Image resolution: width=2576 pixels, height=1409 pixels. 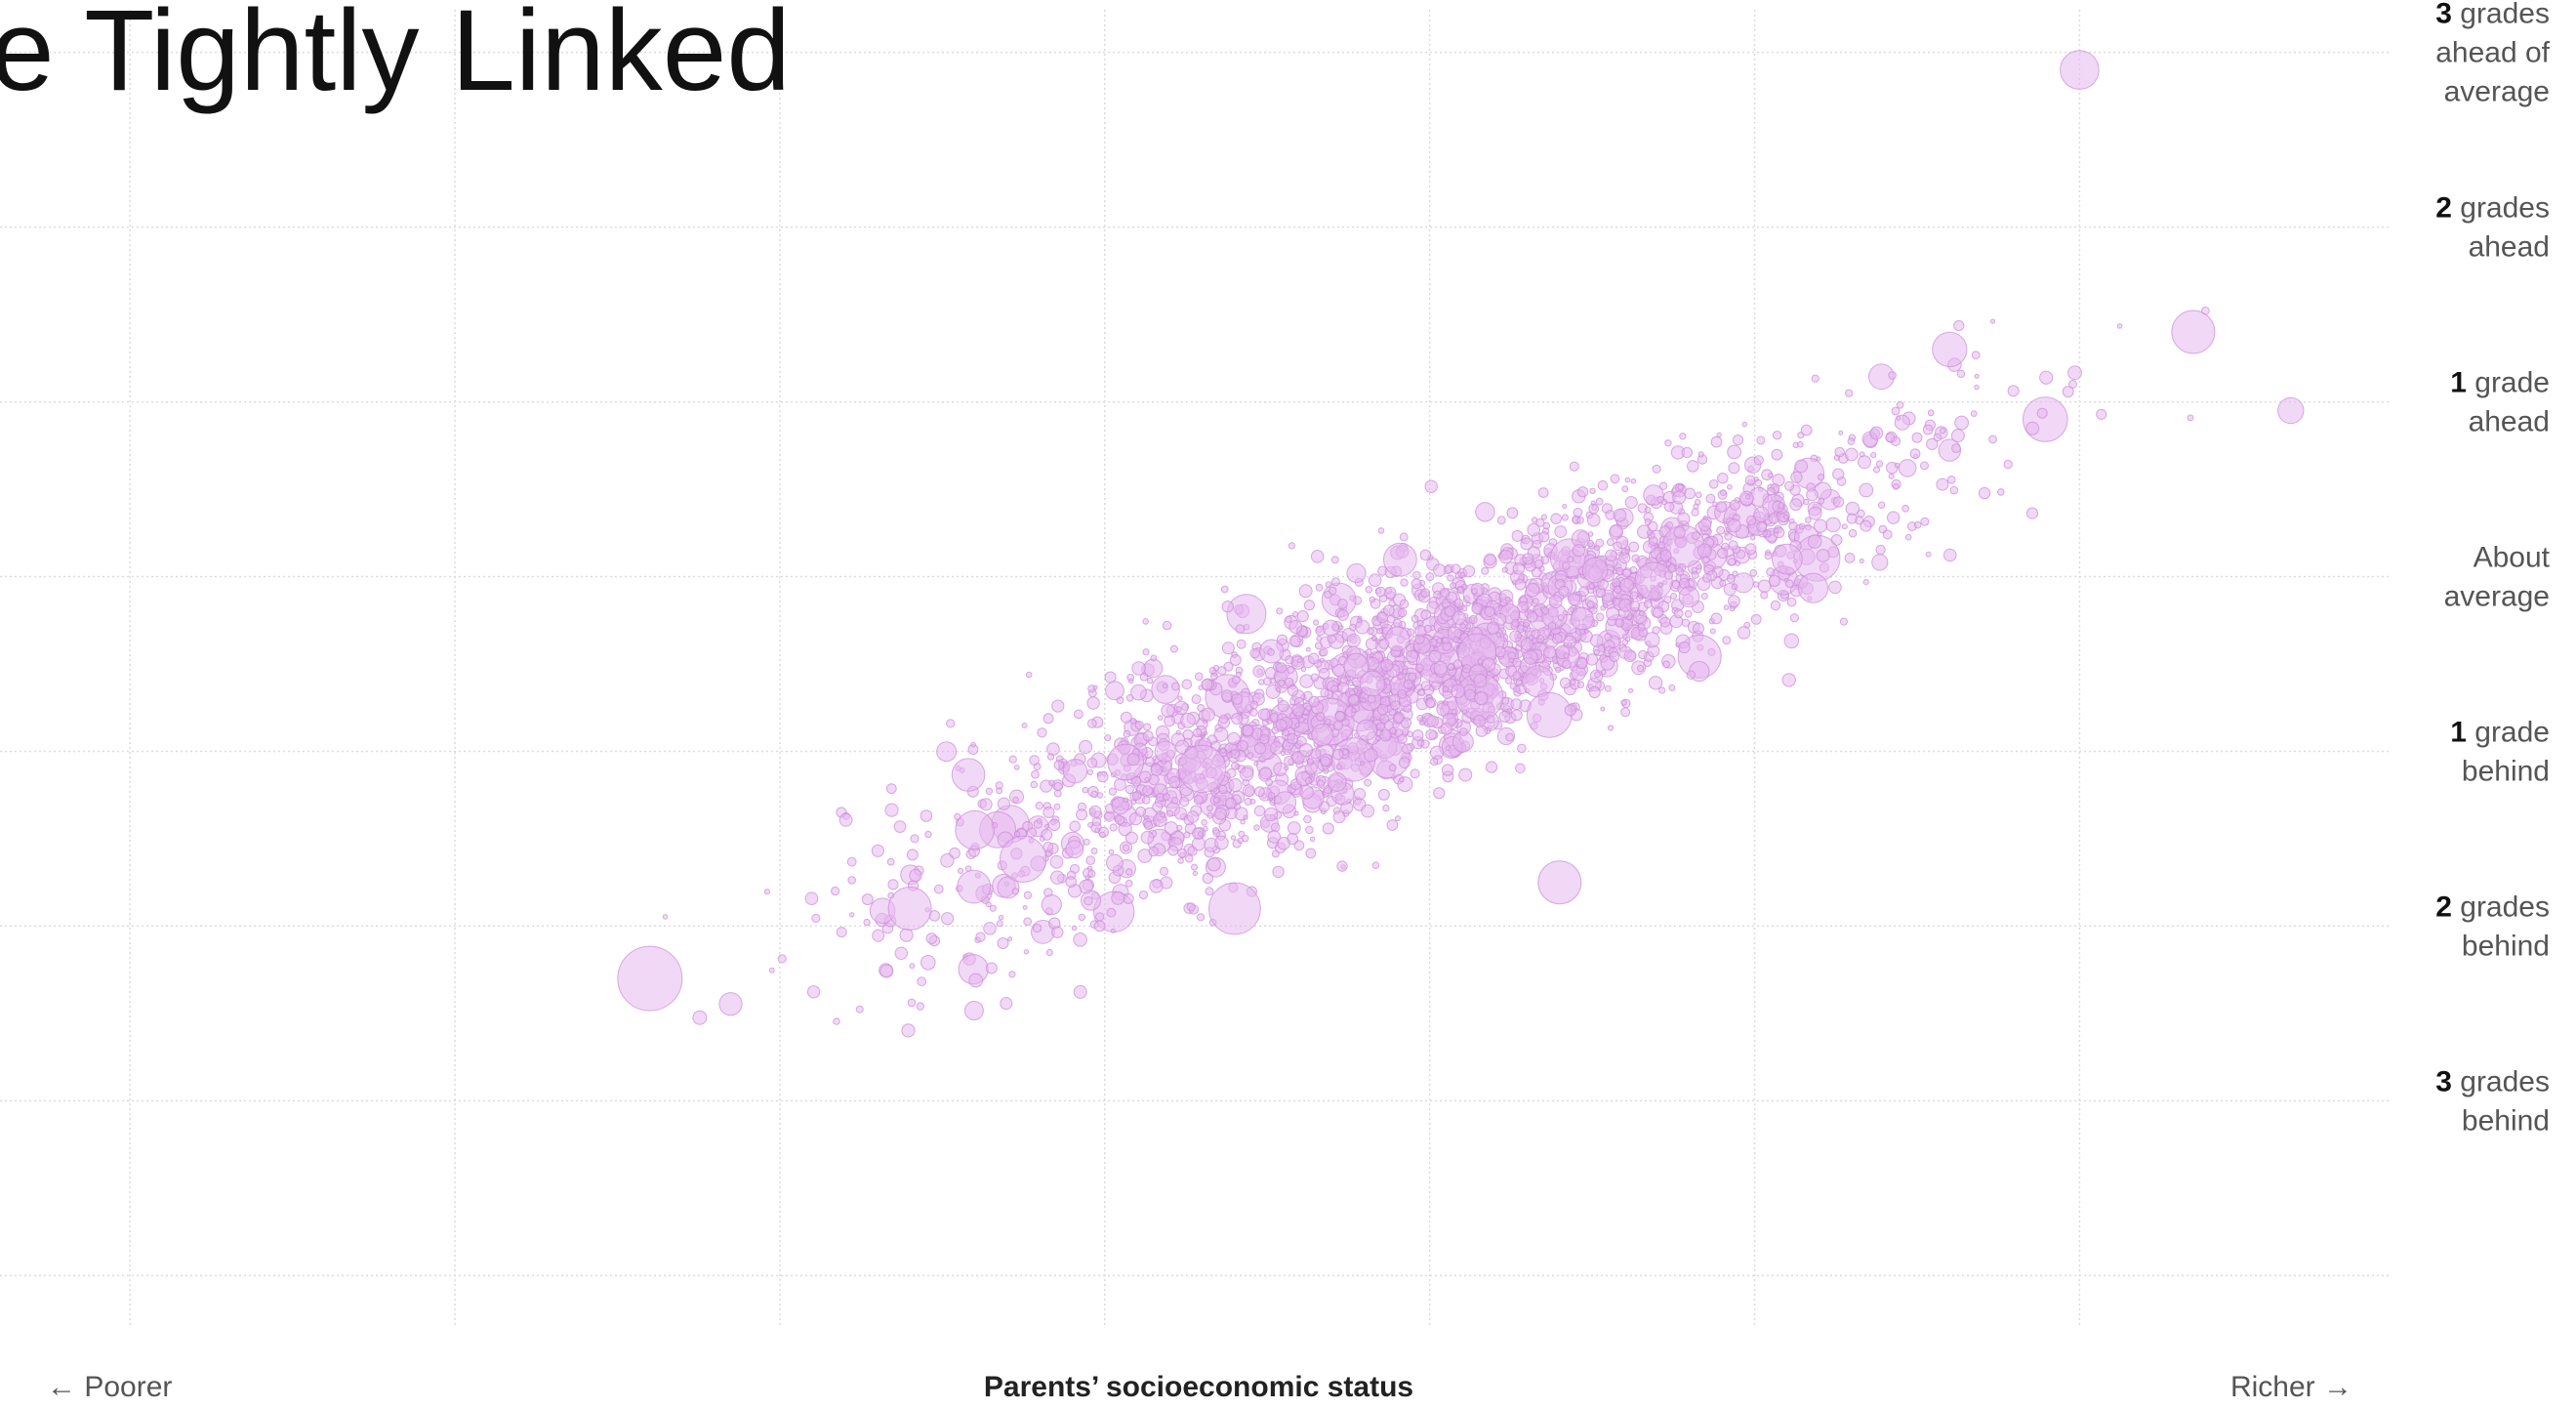 I want to click on y-tick-label: ahead of, so click(x=2492, y=53).